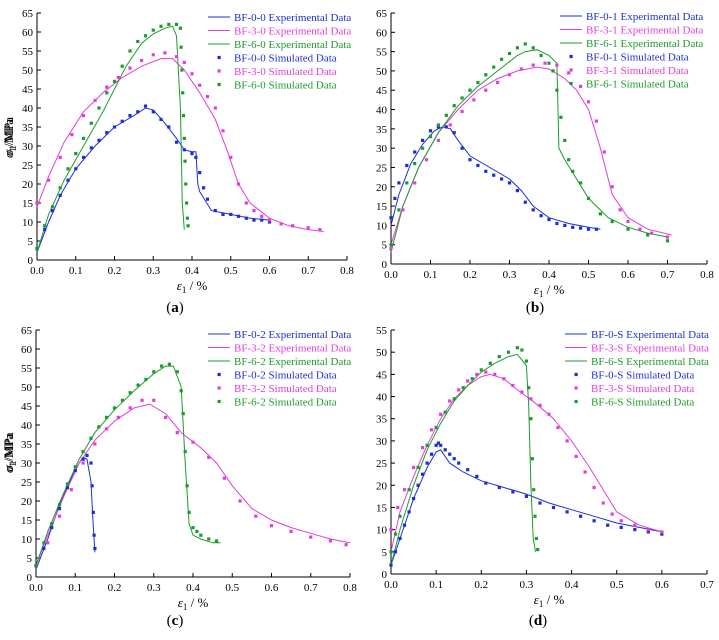 The height and width of the screenshot is (640, 719). I want to click on axis-unit: / %, so click(196, 285).